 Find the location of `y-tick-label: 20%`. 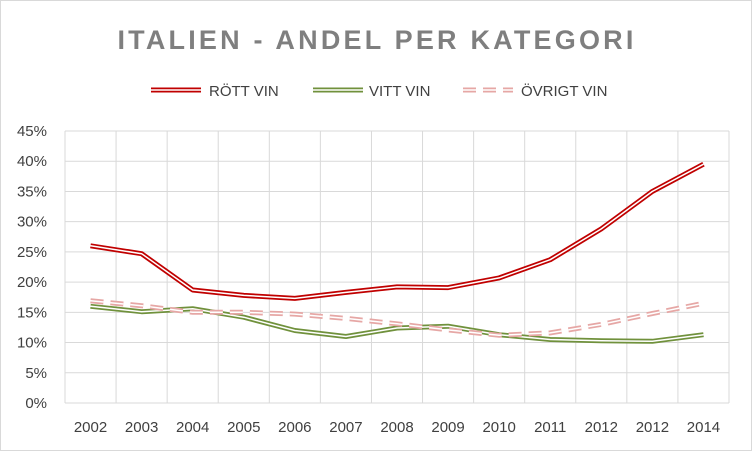

y-tick-label: 20% is located at coordinates (32, 282).